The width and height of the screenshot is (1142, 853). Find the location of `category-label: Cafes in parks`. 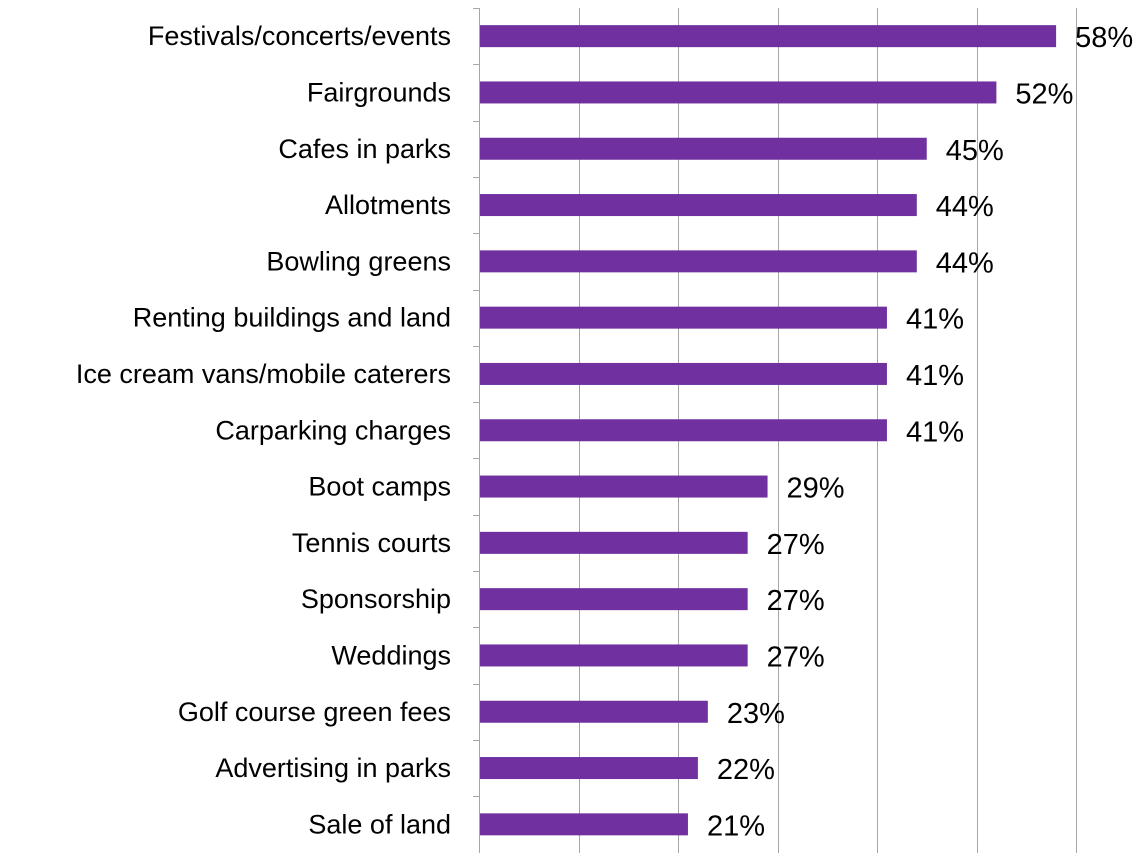

category-label: Cafes in parks is located at coordinates (364, 149).